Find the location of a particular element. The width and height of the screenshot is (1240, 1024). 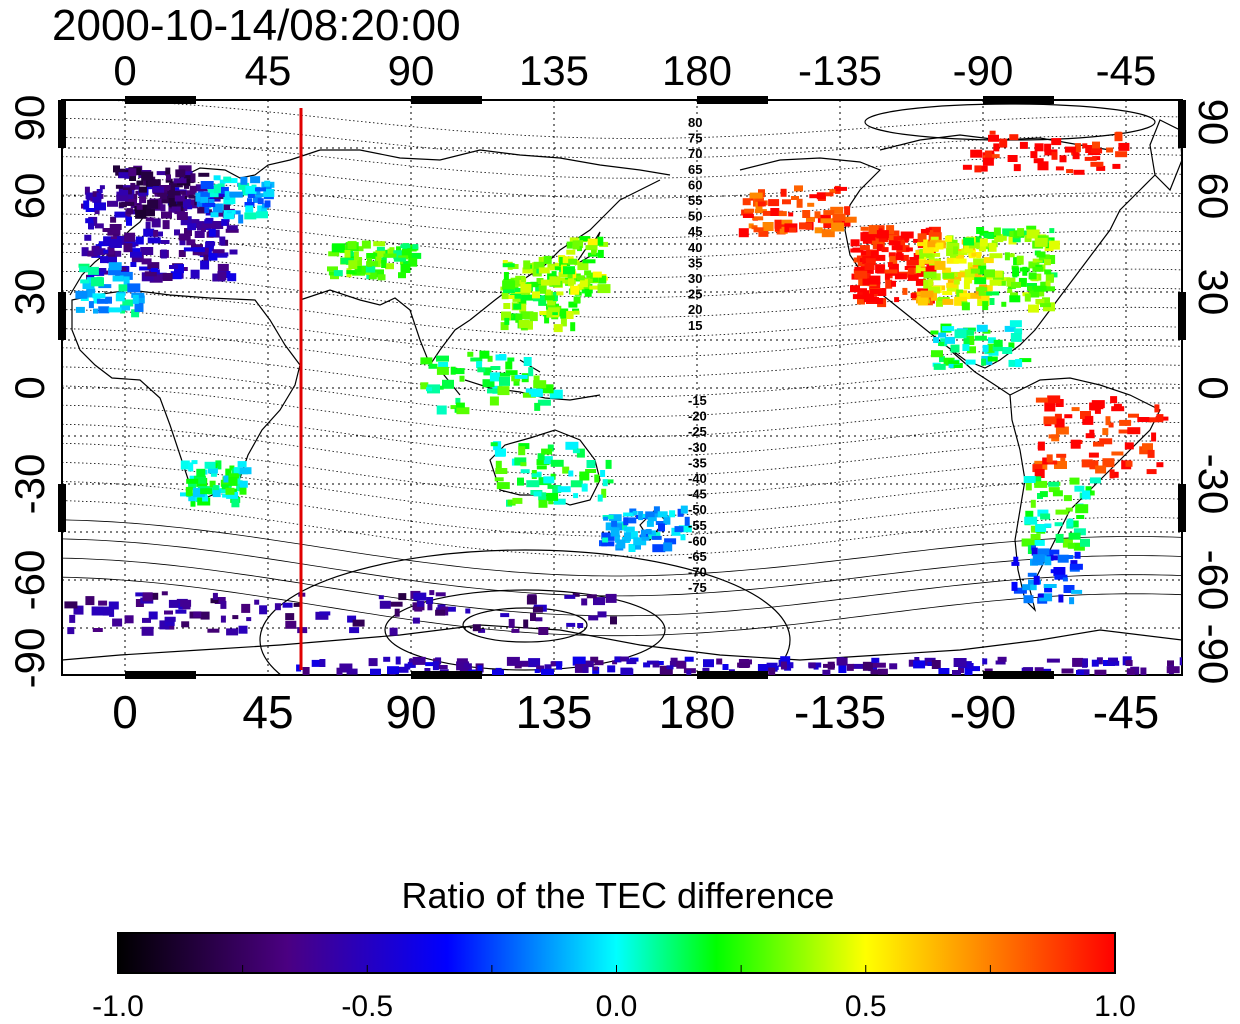

contour-label-north: 75 is located at coordinates (695, 138).